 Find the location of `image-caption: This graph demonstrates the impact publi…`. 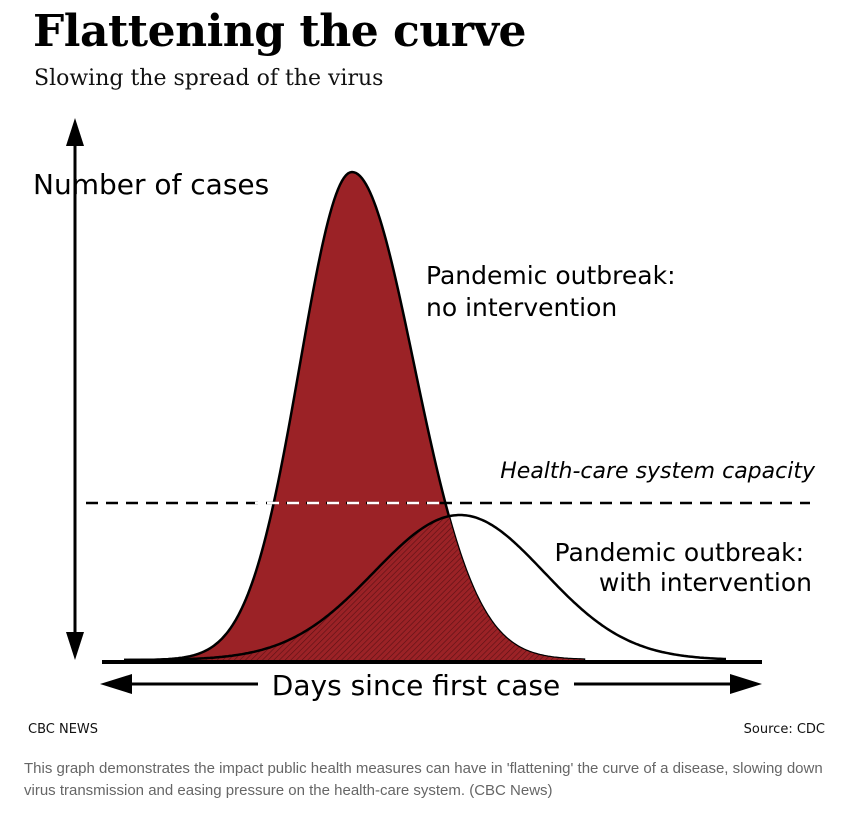

image-caption: This graph demonstrates the impact publi… is located at coordinates (423, 779).